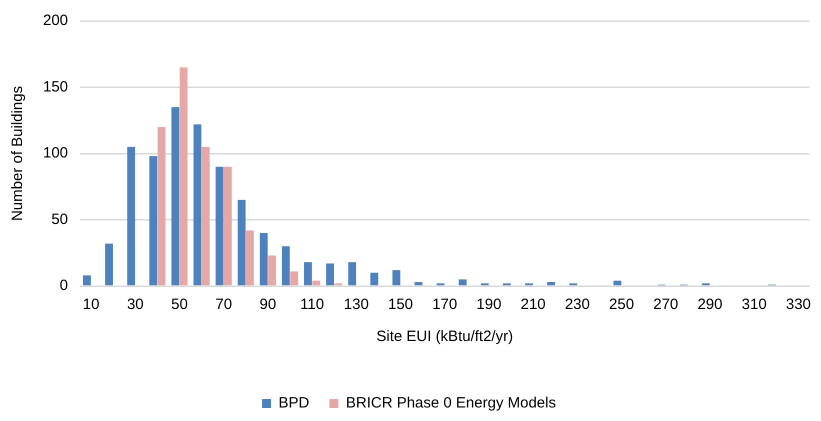 This screenshot has width=821, height=421. Describe the element at coordinates (621, 305) in the screenshot. I see `x-tick-label: 250` at that location.